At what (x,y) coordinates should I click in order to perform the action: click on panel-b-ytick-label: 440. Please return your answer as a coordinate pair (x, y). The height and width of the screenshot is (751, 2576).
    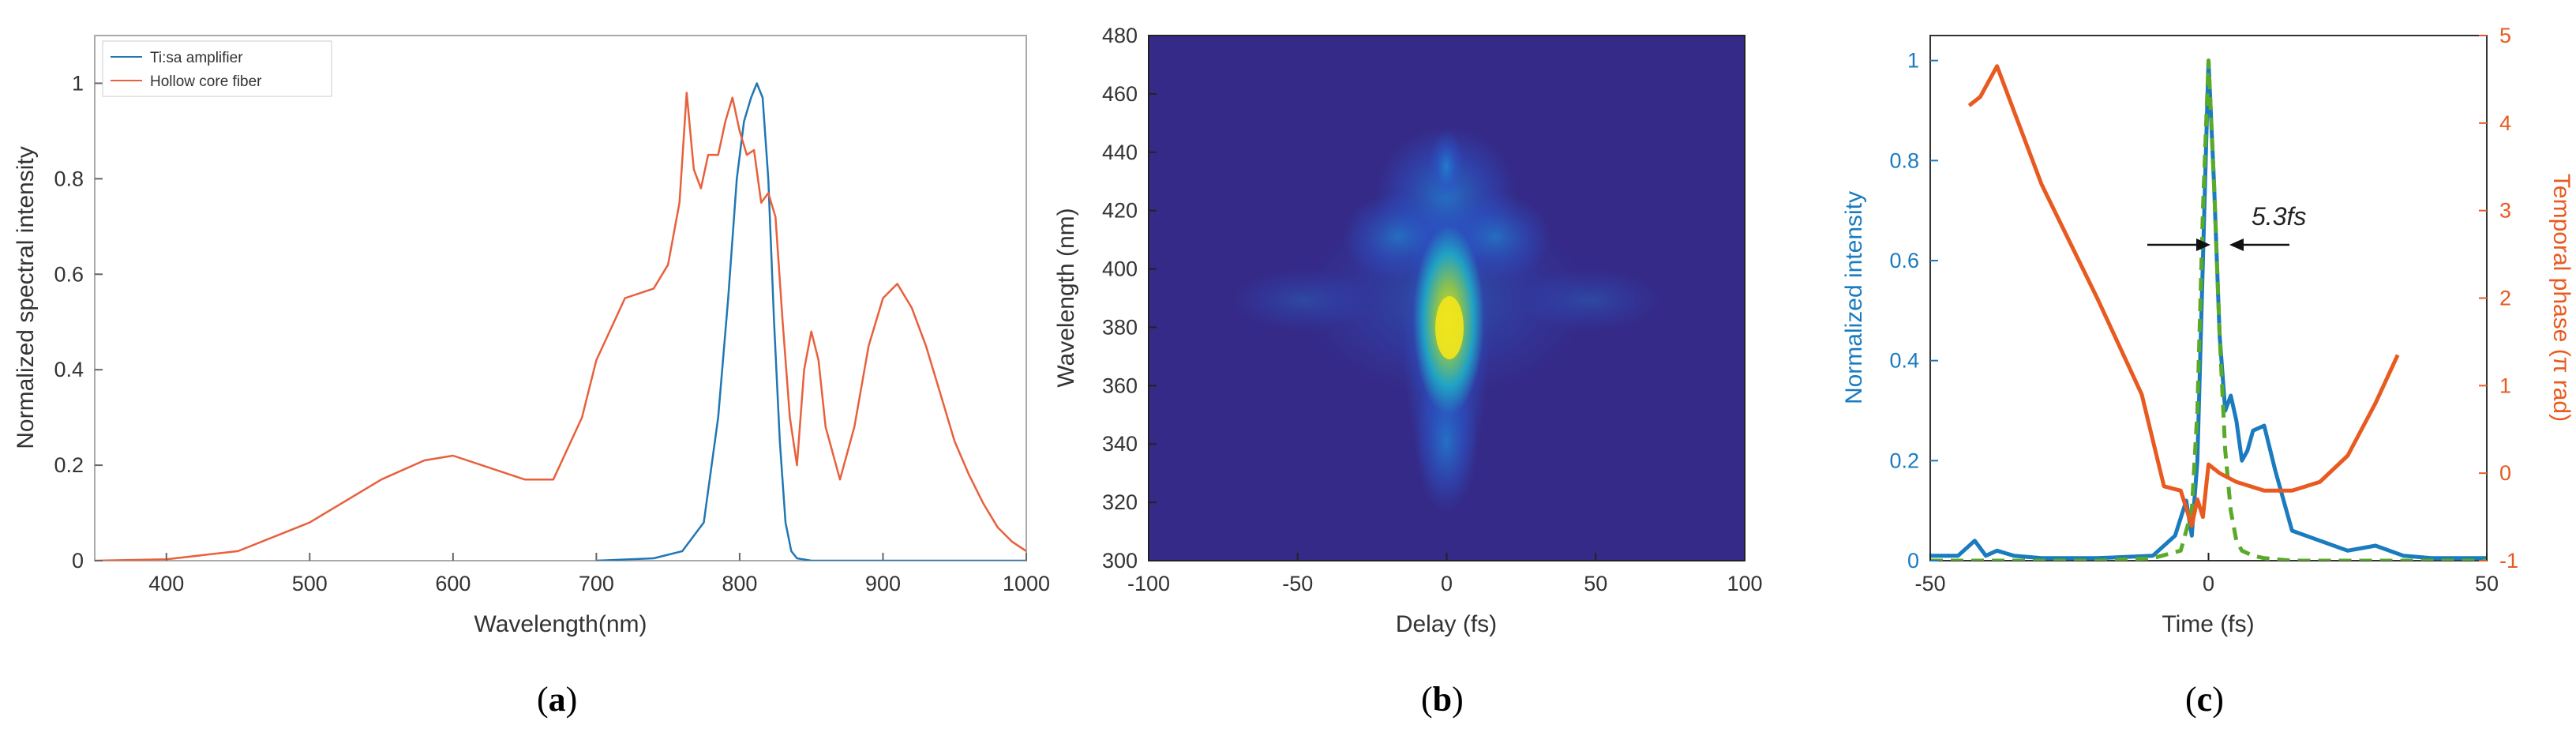
    Looking at the image, I should click on (1120, 152).